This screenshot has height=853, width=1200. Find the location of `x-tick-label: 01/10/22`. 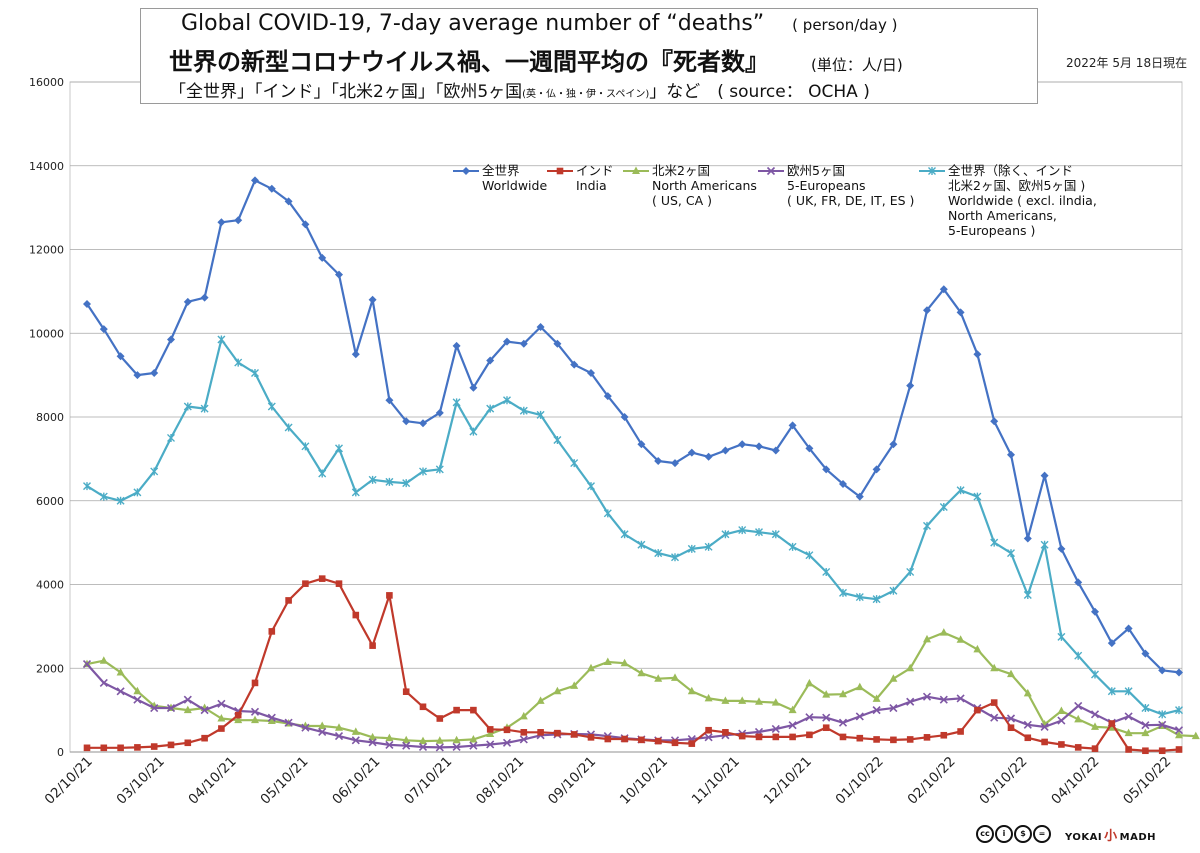

x-tick-label: 01/10/22 is located at coordinates (860, 781).